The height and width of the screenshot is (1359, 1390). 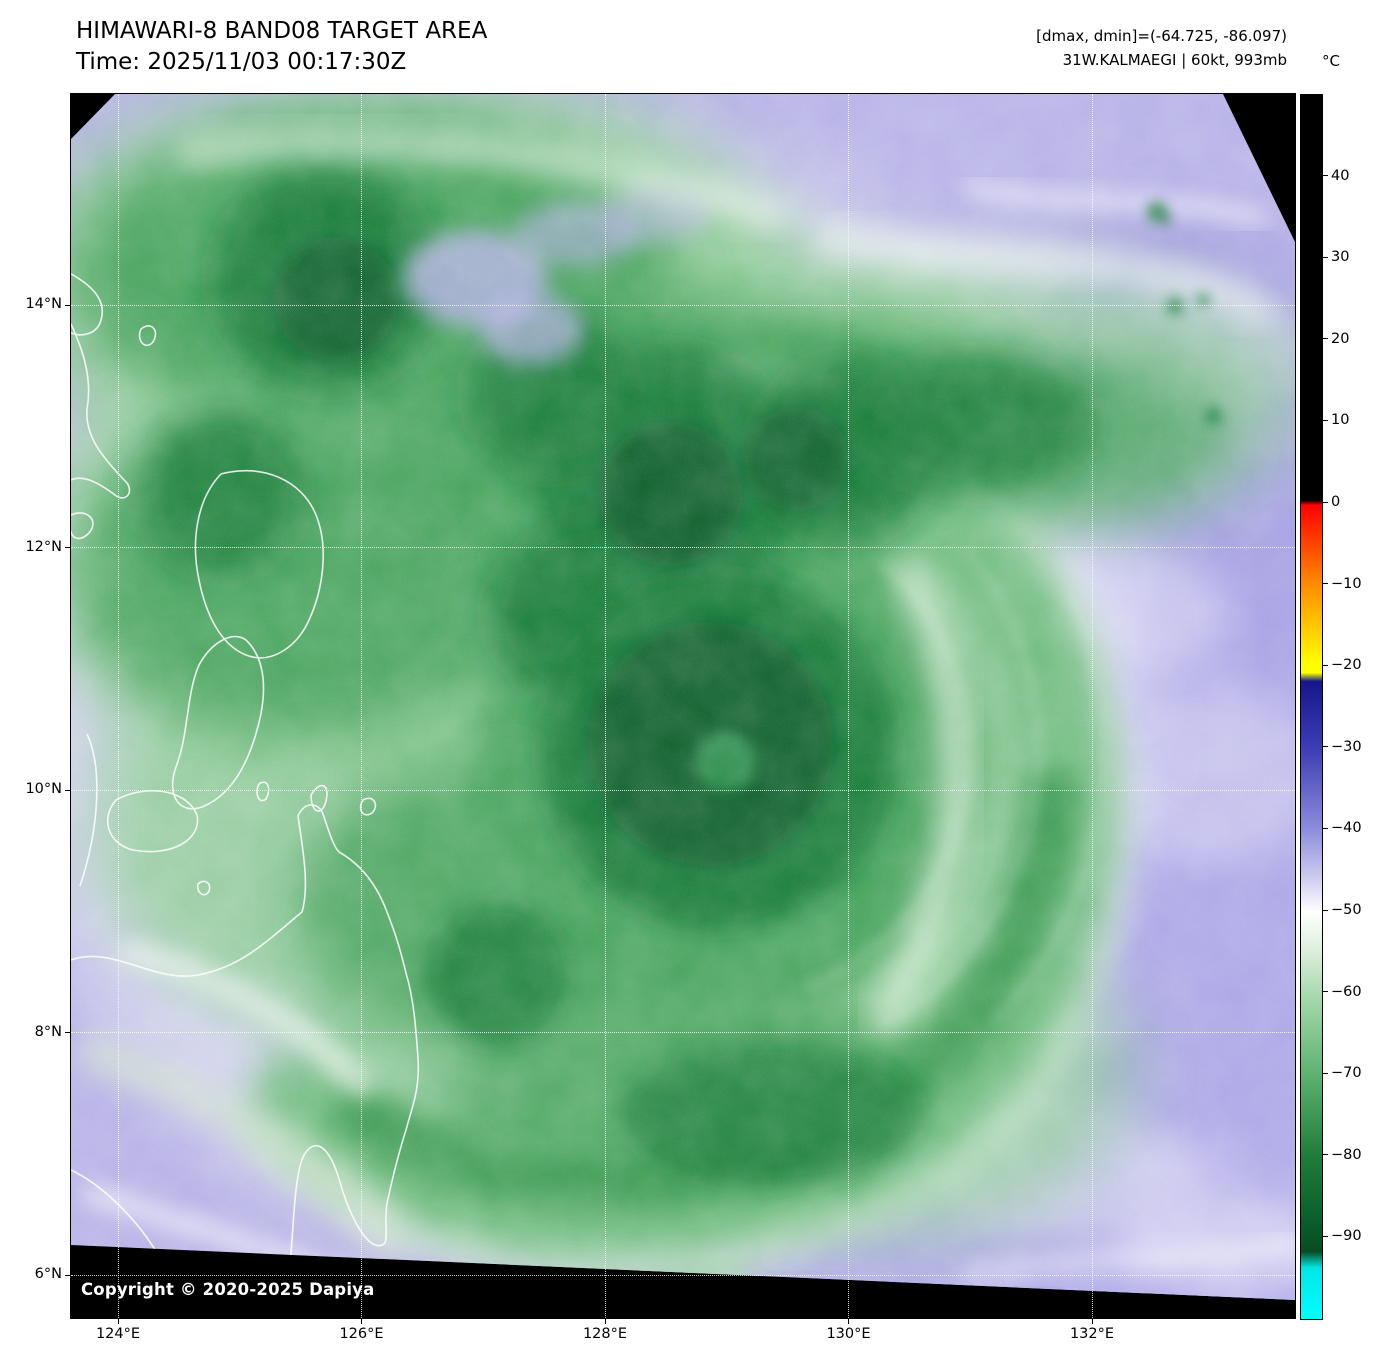 I want to click on storm-info-readout: 31W.KALMAEGI | 60kt, 993mb, so click(x=1174, y=60).